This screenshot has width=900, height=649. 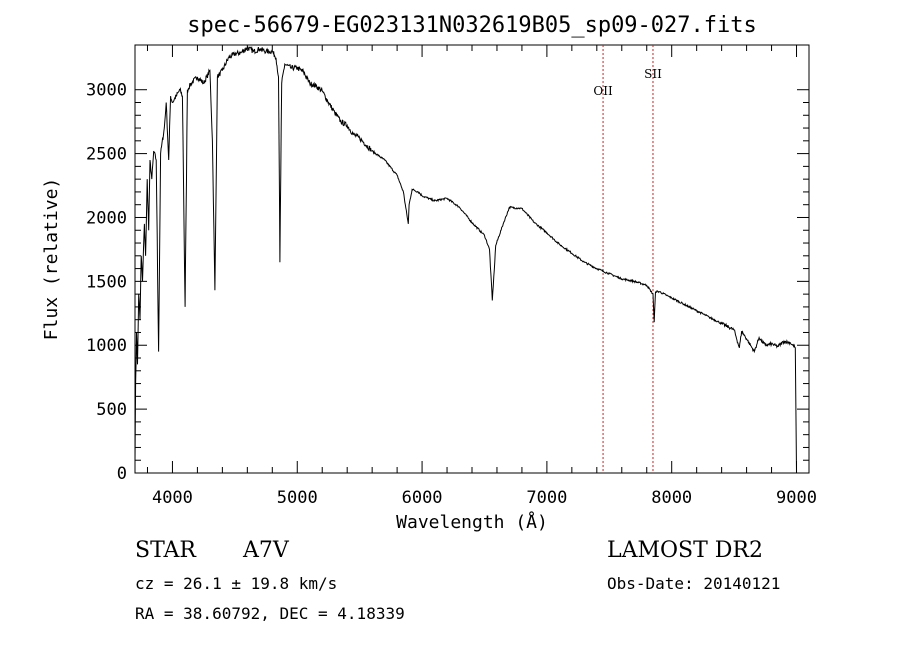 What do you see at coordinates (122, 474) in the screenshot?
I see `y-tick-label: 0` at bounding box center [122, 474].